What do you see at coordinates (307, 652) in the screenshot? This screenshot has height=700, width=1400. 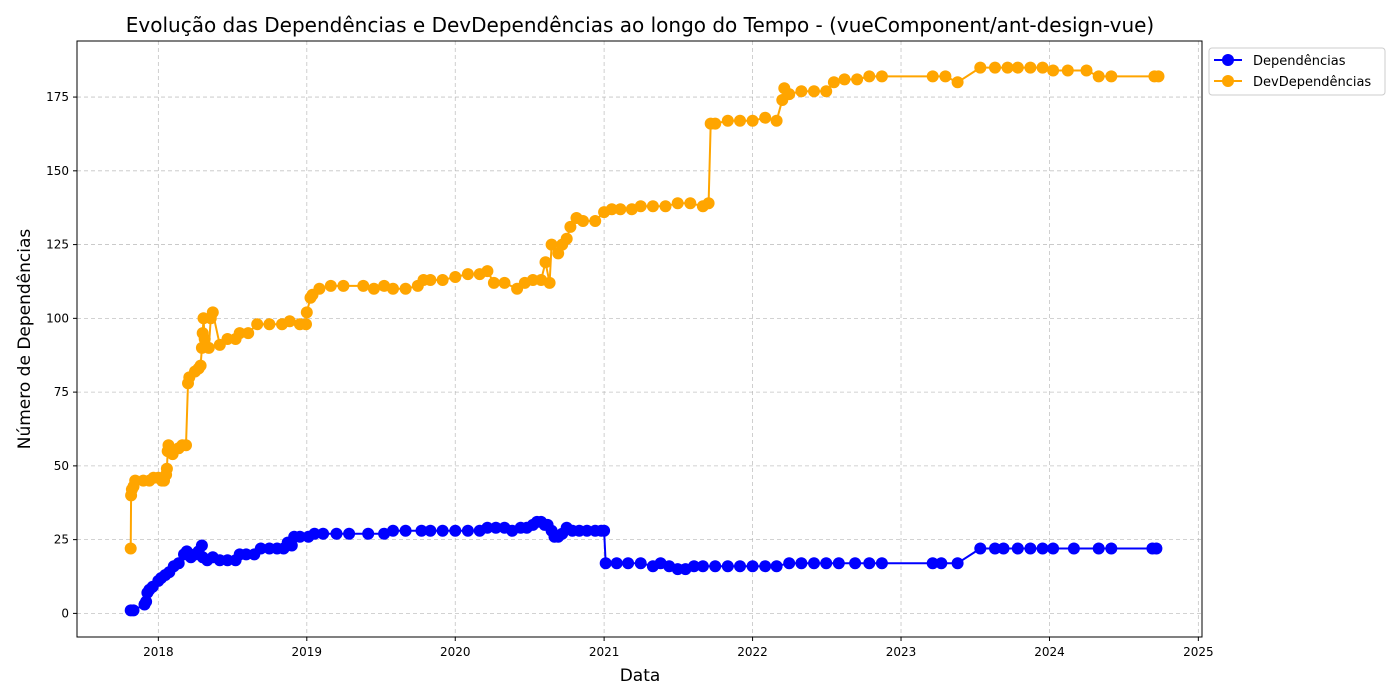 I see `x-tick-label: 2019` at bounding box center [307, 652].